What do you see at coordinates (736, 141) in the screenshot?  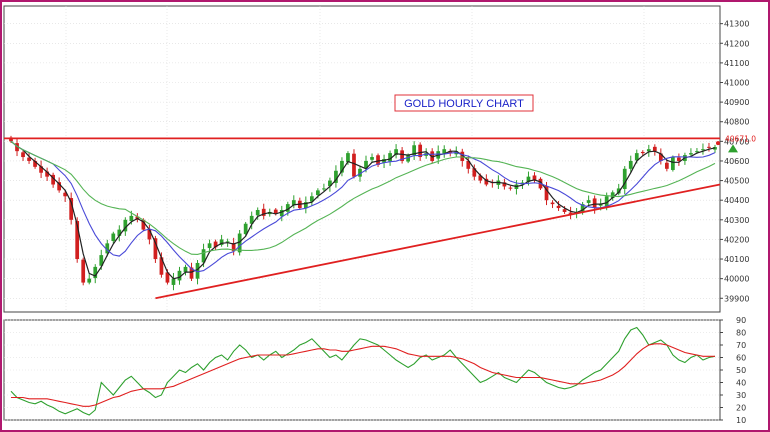 I see `price-tick-label: 40700` at bounding box center [736, 141].